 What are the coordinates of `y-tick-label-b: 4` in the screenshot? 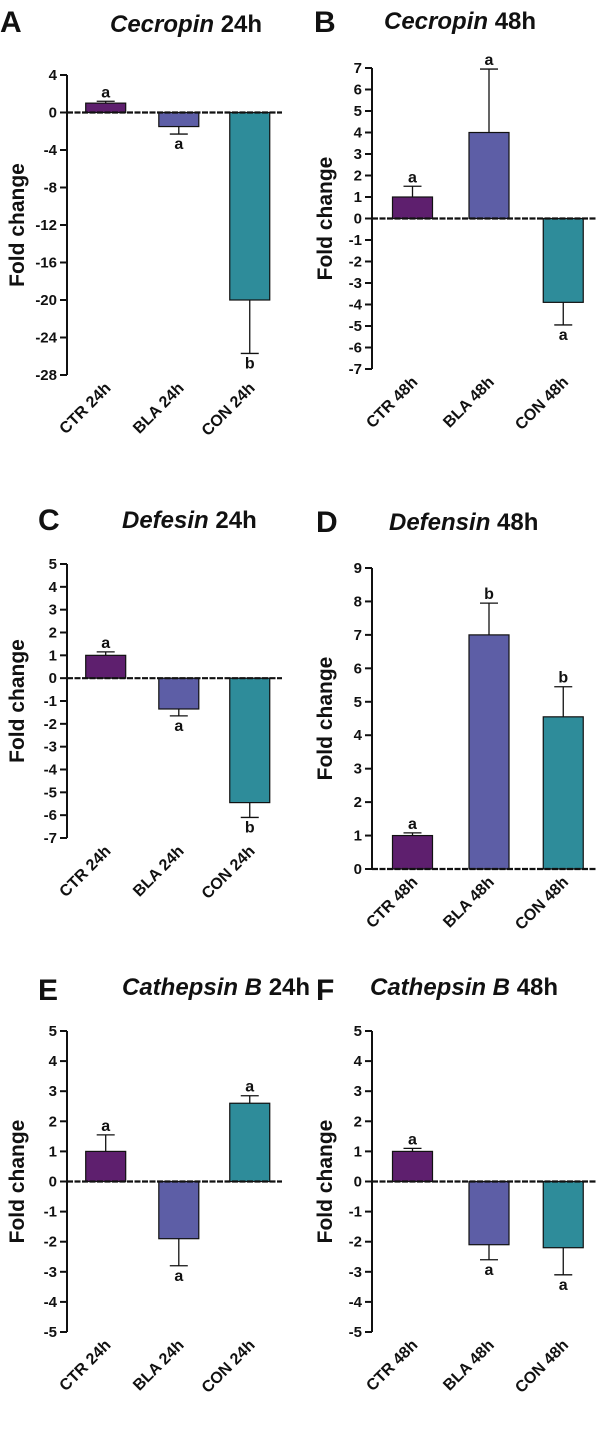 It's located at (358, 133).